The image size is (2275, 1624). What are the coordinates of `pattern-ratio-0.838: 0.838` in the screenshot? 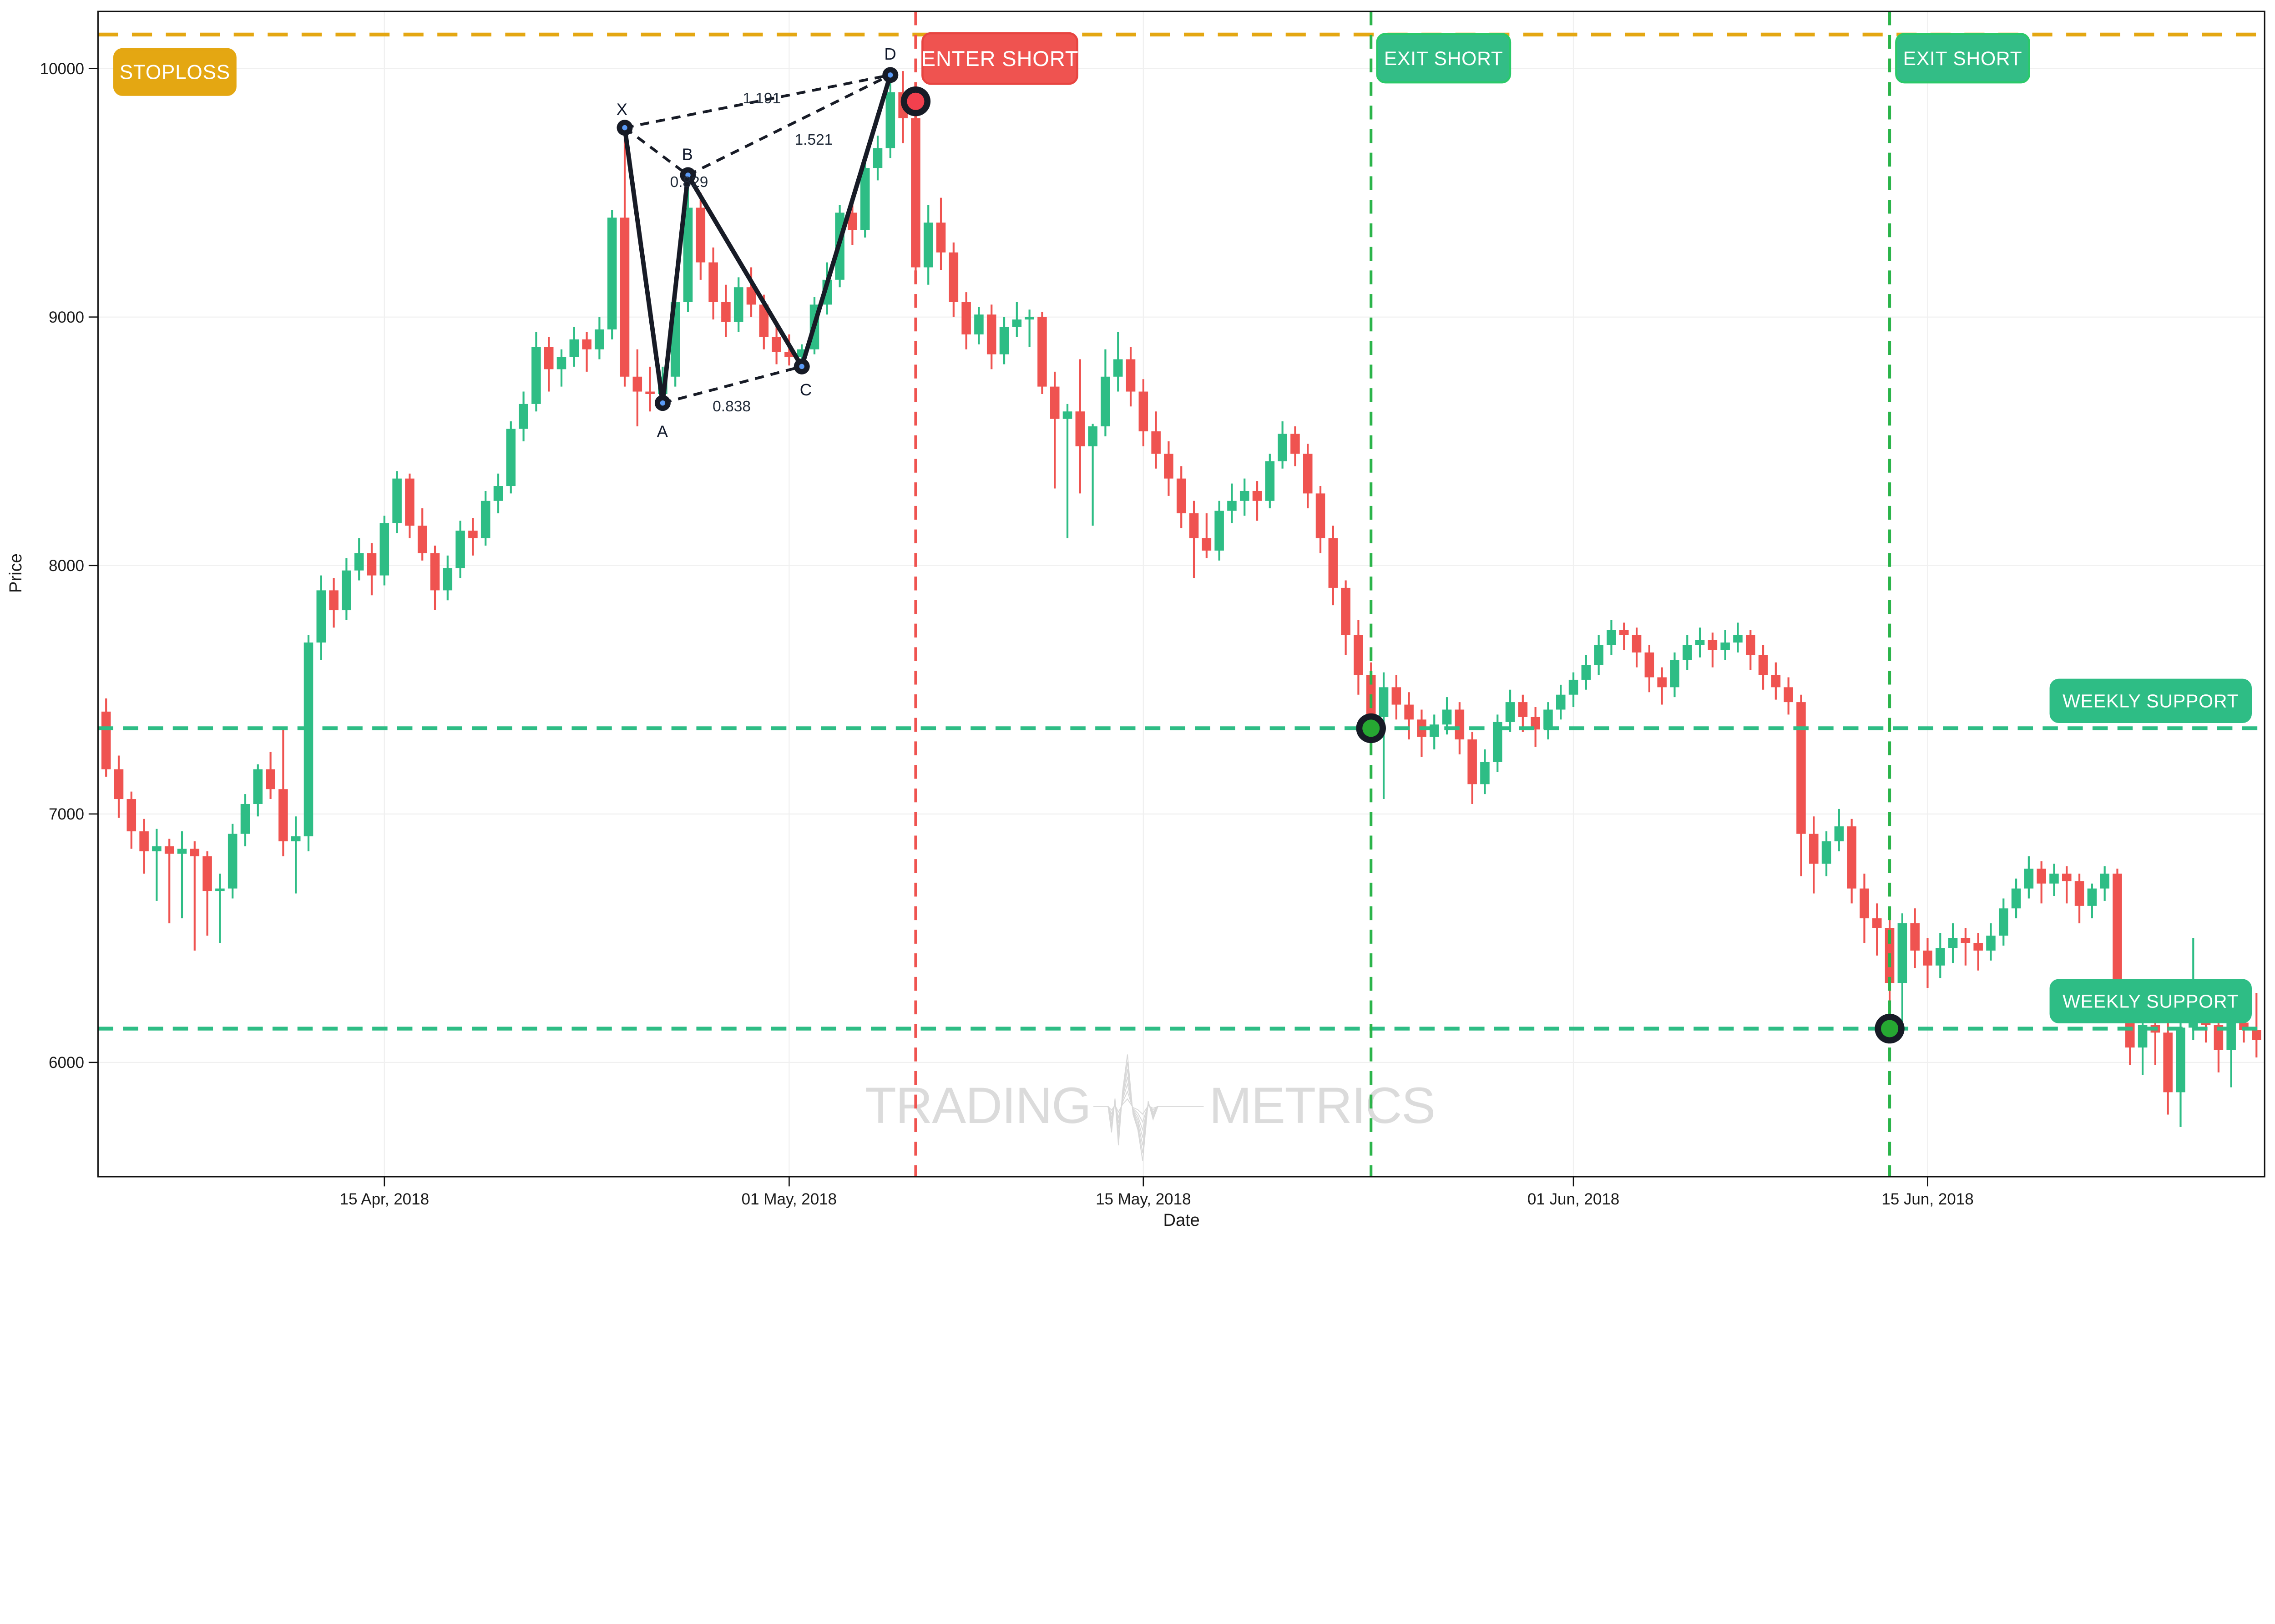 It's located at (732, 407).